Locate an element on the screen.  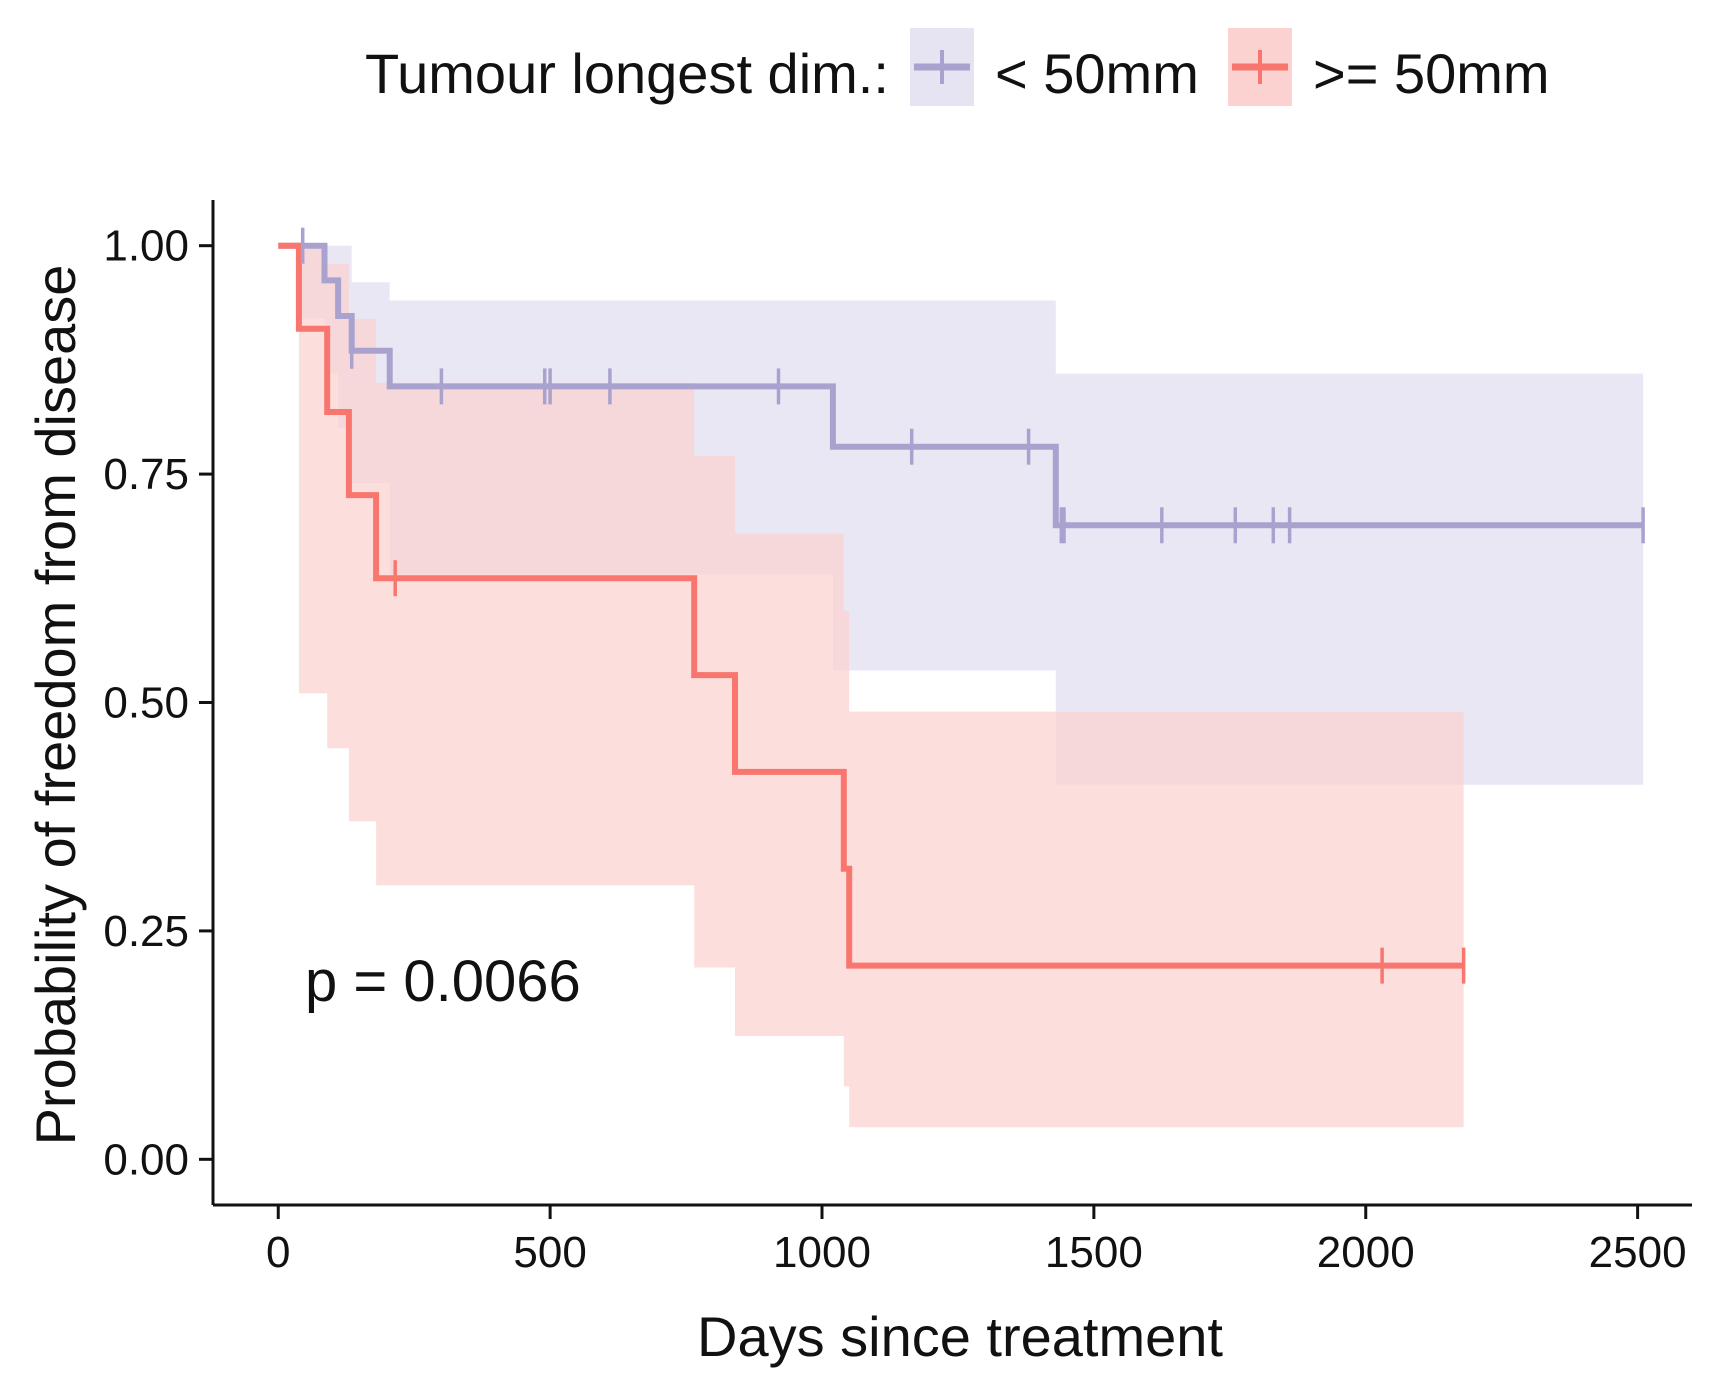
x-tick-label-2500: 2500 is located at coordinates (1638, 1252).